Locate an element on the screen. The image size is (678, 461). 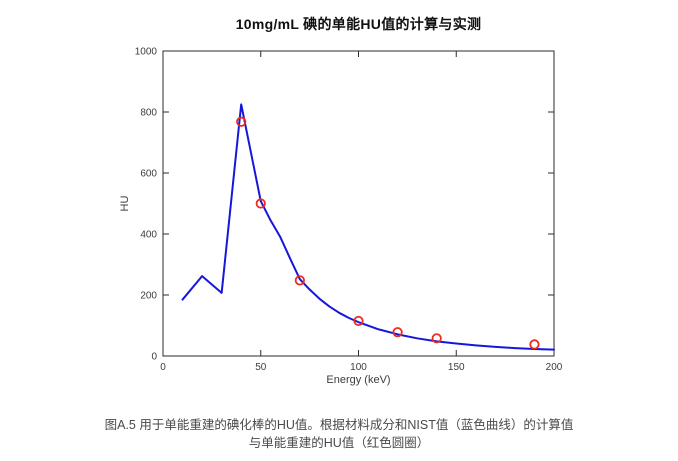
y-tick-label: 200 is located at coordinates (148, 296).